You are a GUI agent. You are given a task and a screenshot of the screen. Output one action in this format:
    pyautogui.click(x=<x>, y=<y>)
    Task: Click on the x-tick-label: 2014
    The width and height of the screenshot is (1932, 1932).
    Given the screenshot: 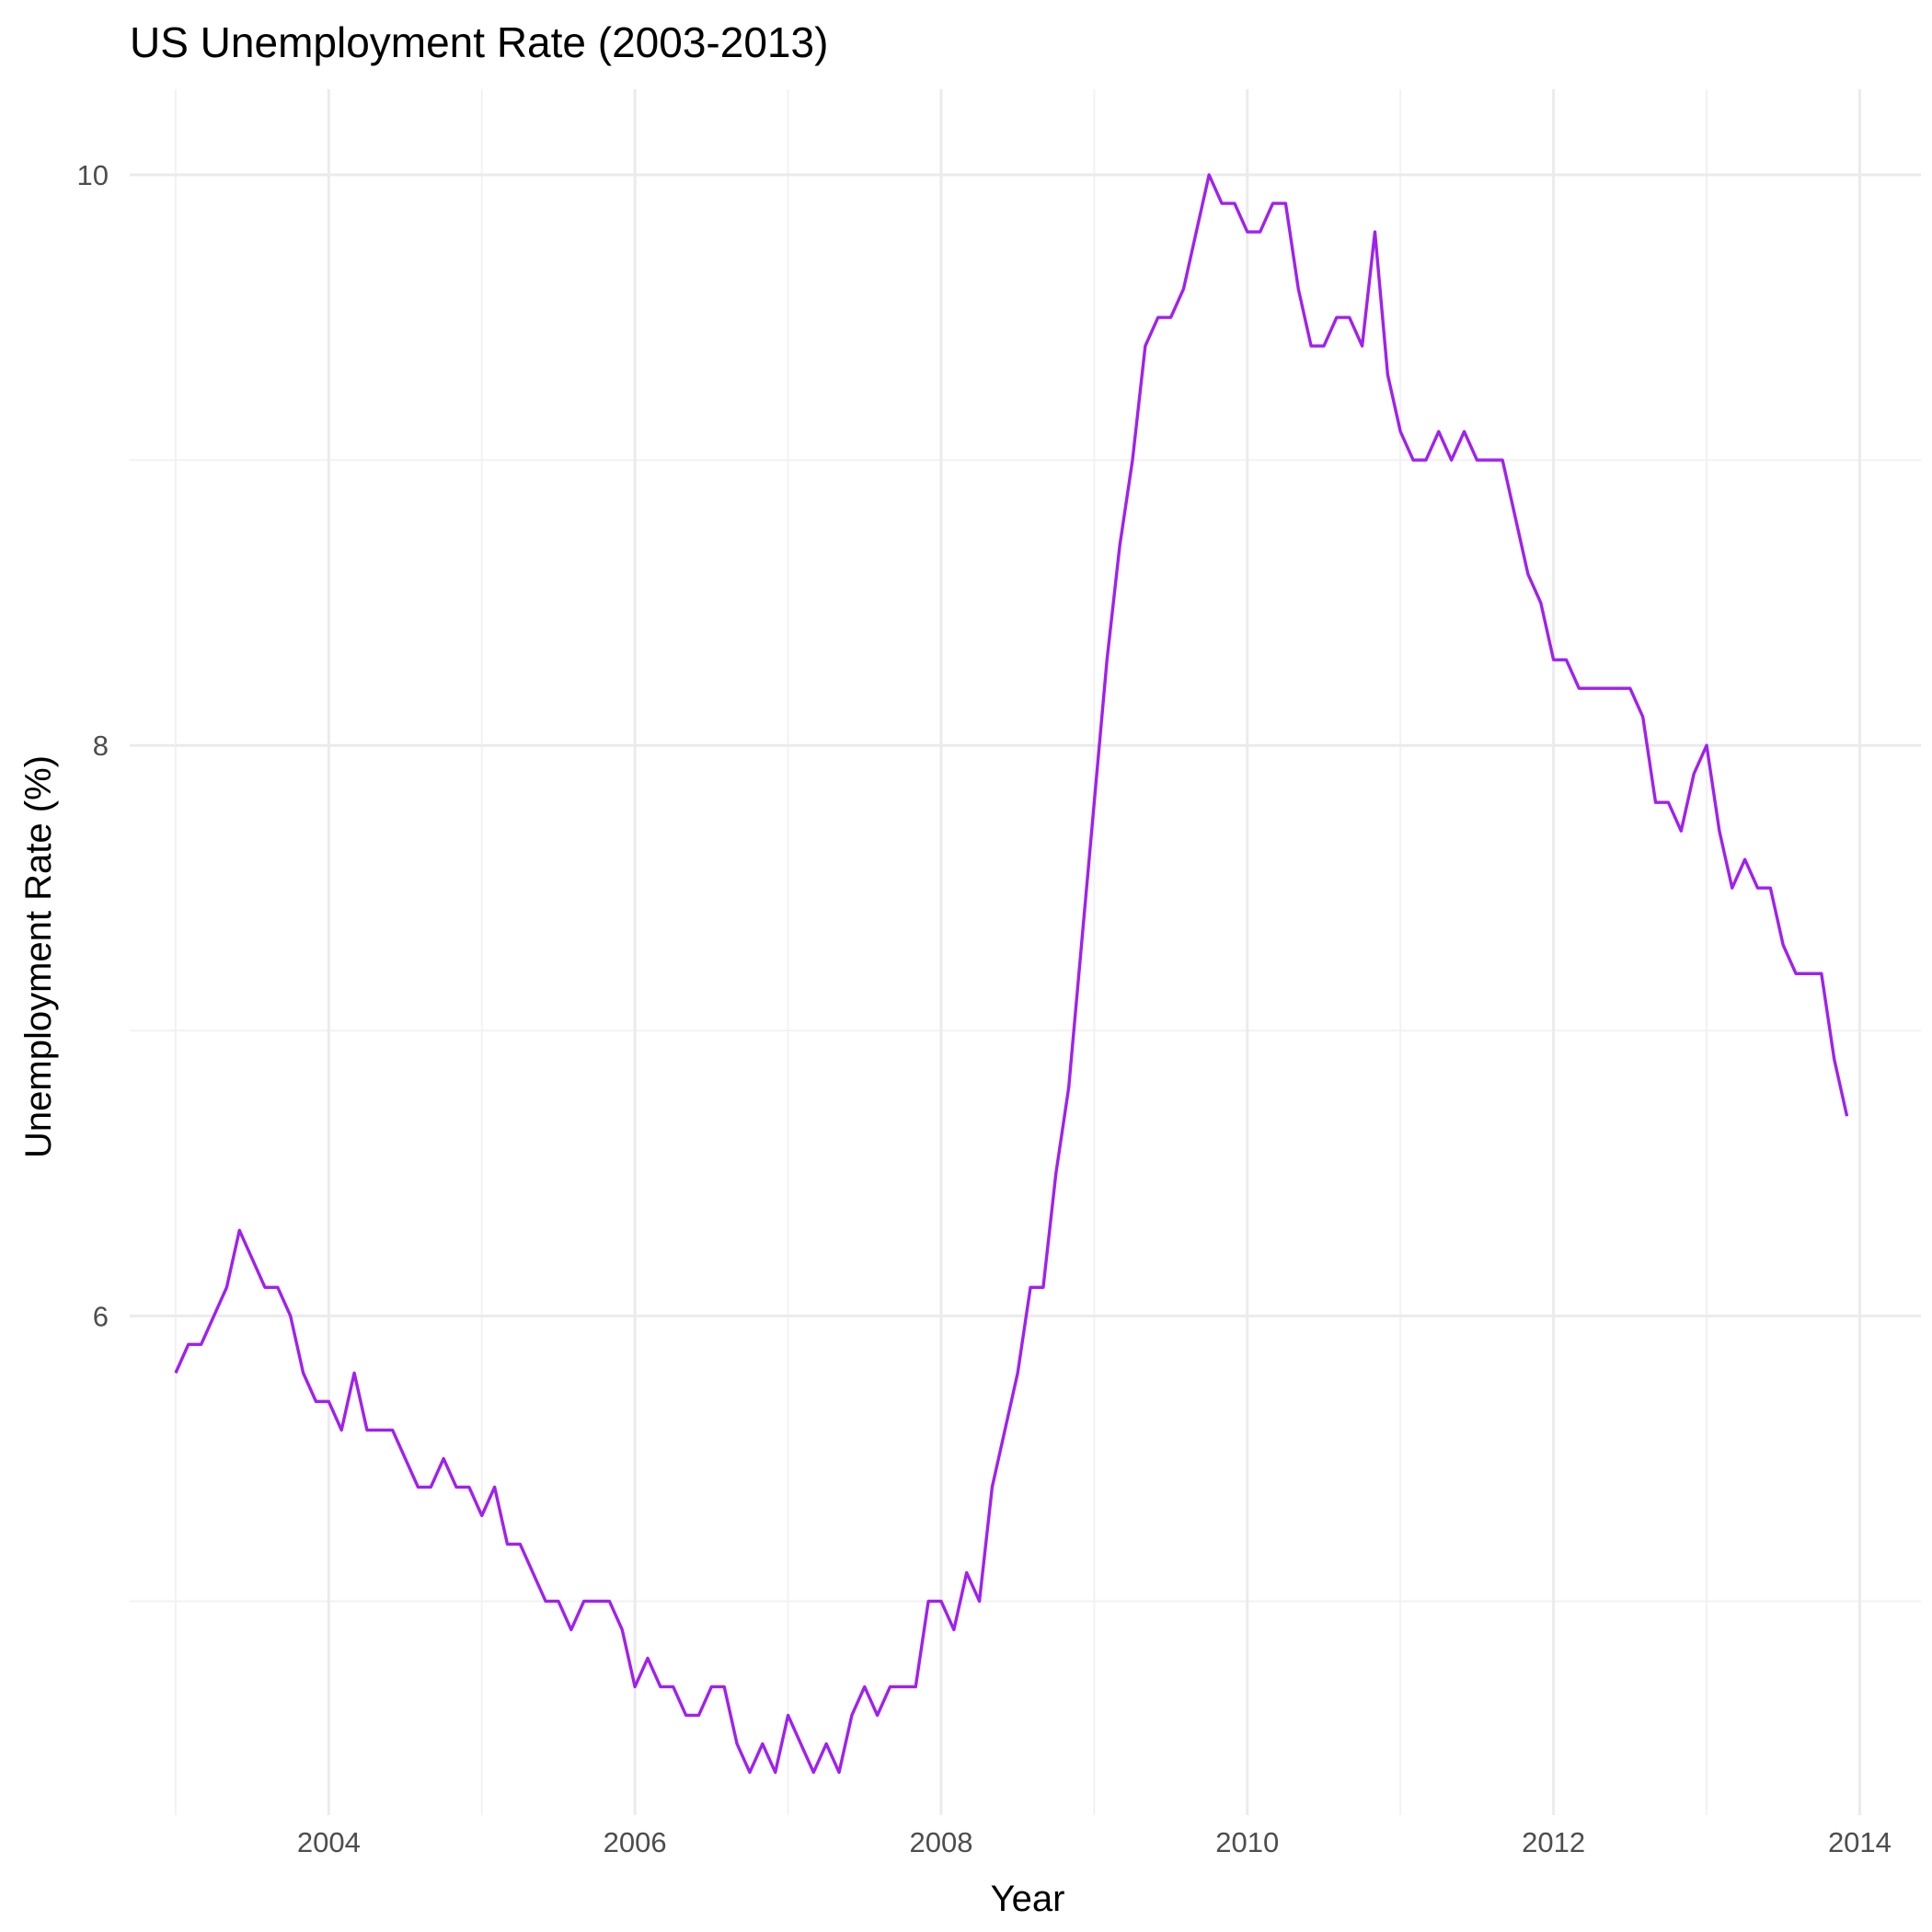 What is the action you would take?
    pyautogui.click(x=1860, y=1842)
    